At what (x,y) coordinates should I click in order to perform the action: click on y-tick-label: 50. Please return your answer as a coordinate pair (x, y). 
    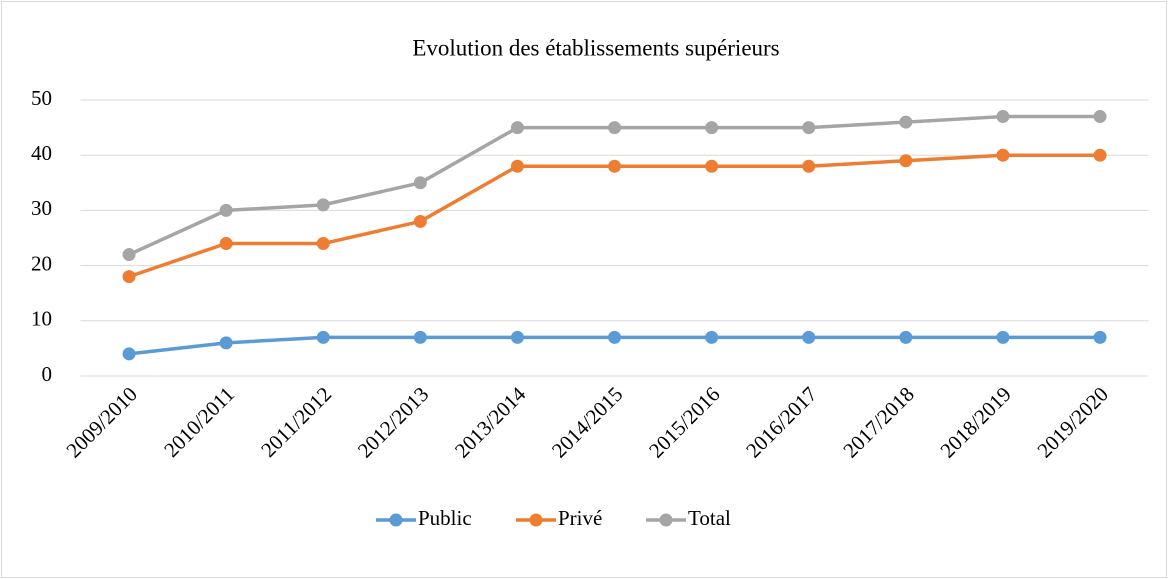
    Looking at the image, I should click on (41, 98).